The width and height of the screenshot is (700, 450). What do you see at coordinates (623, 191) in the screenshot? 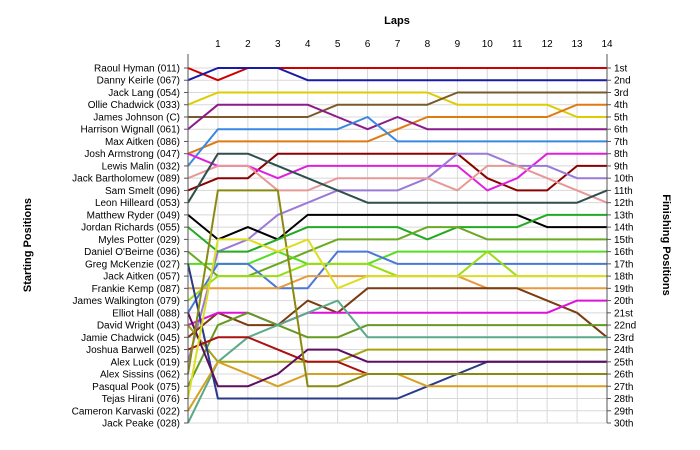
I see `finishing-position-label: 11th` at bounding box center [623, 191].